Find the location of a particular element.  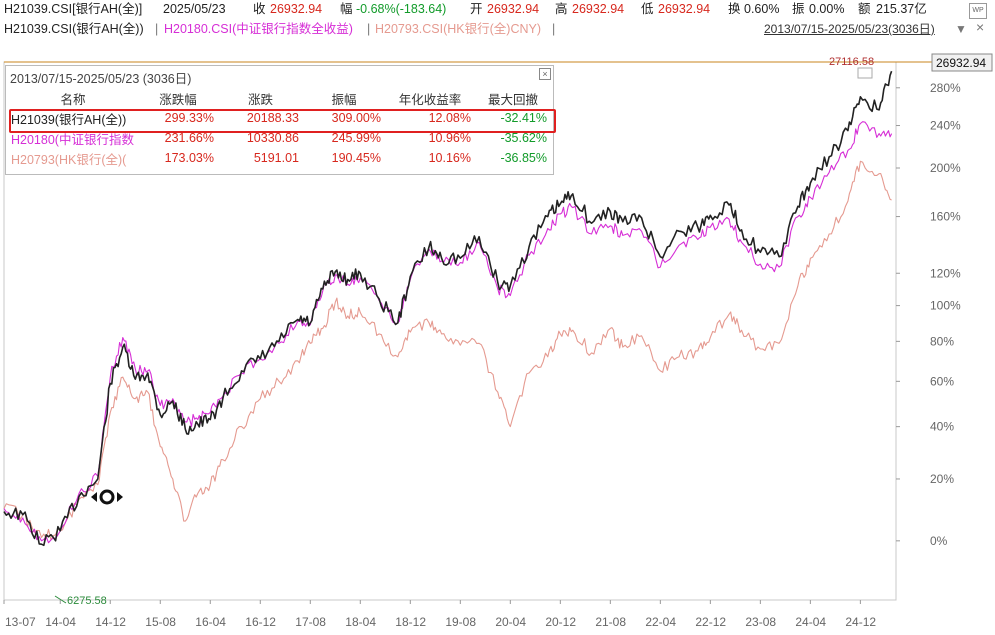

quote-date: 2025/05/23 is located at coordinates (194, 9).